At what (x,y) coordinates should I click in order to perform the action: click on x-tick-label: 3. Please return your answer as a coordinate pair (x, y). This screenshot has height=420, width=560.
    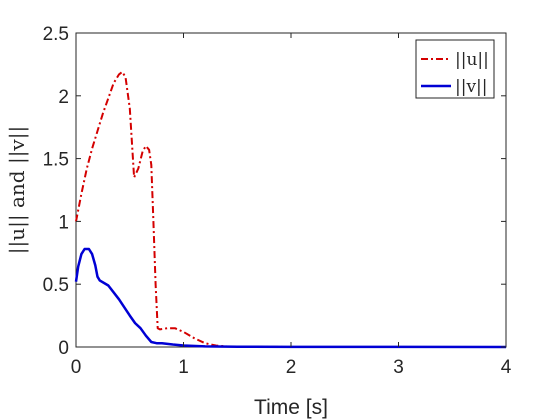
    Looking at the image, I should click on (398, 367).